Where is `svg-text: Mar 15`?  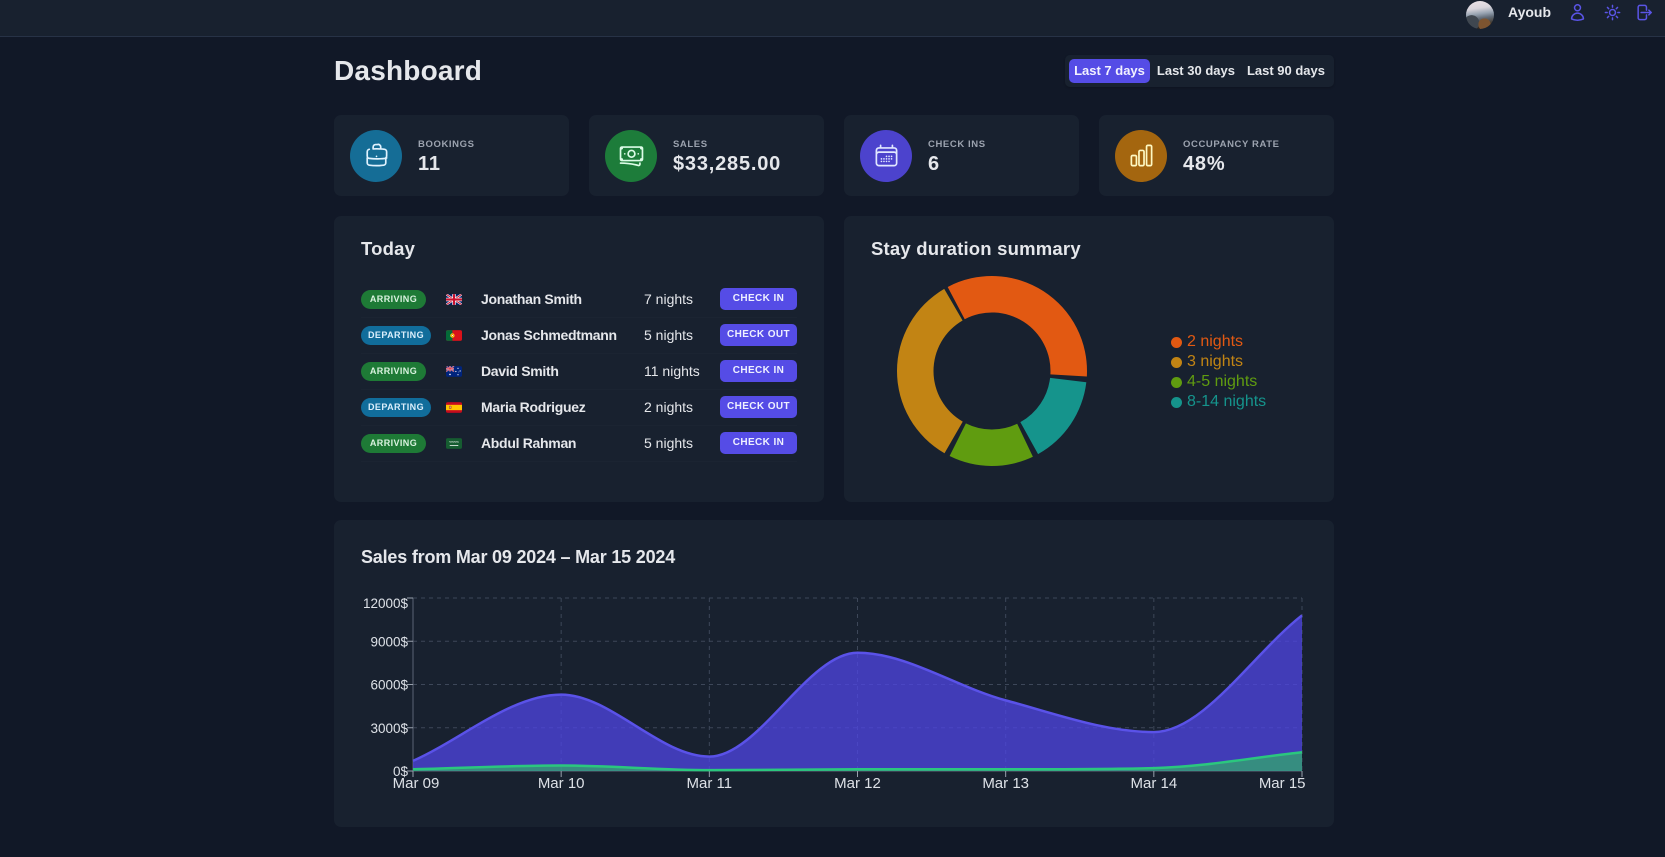 svg-text: Mar 15 is located at coordinates (1282, 783).